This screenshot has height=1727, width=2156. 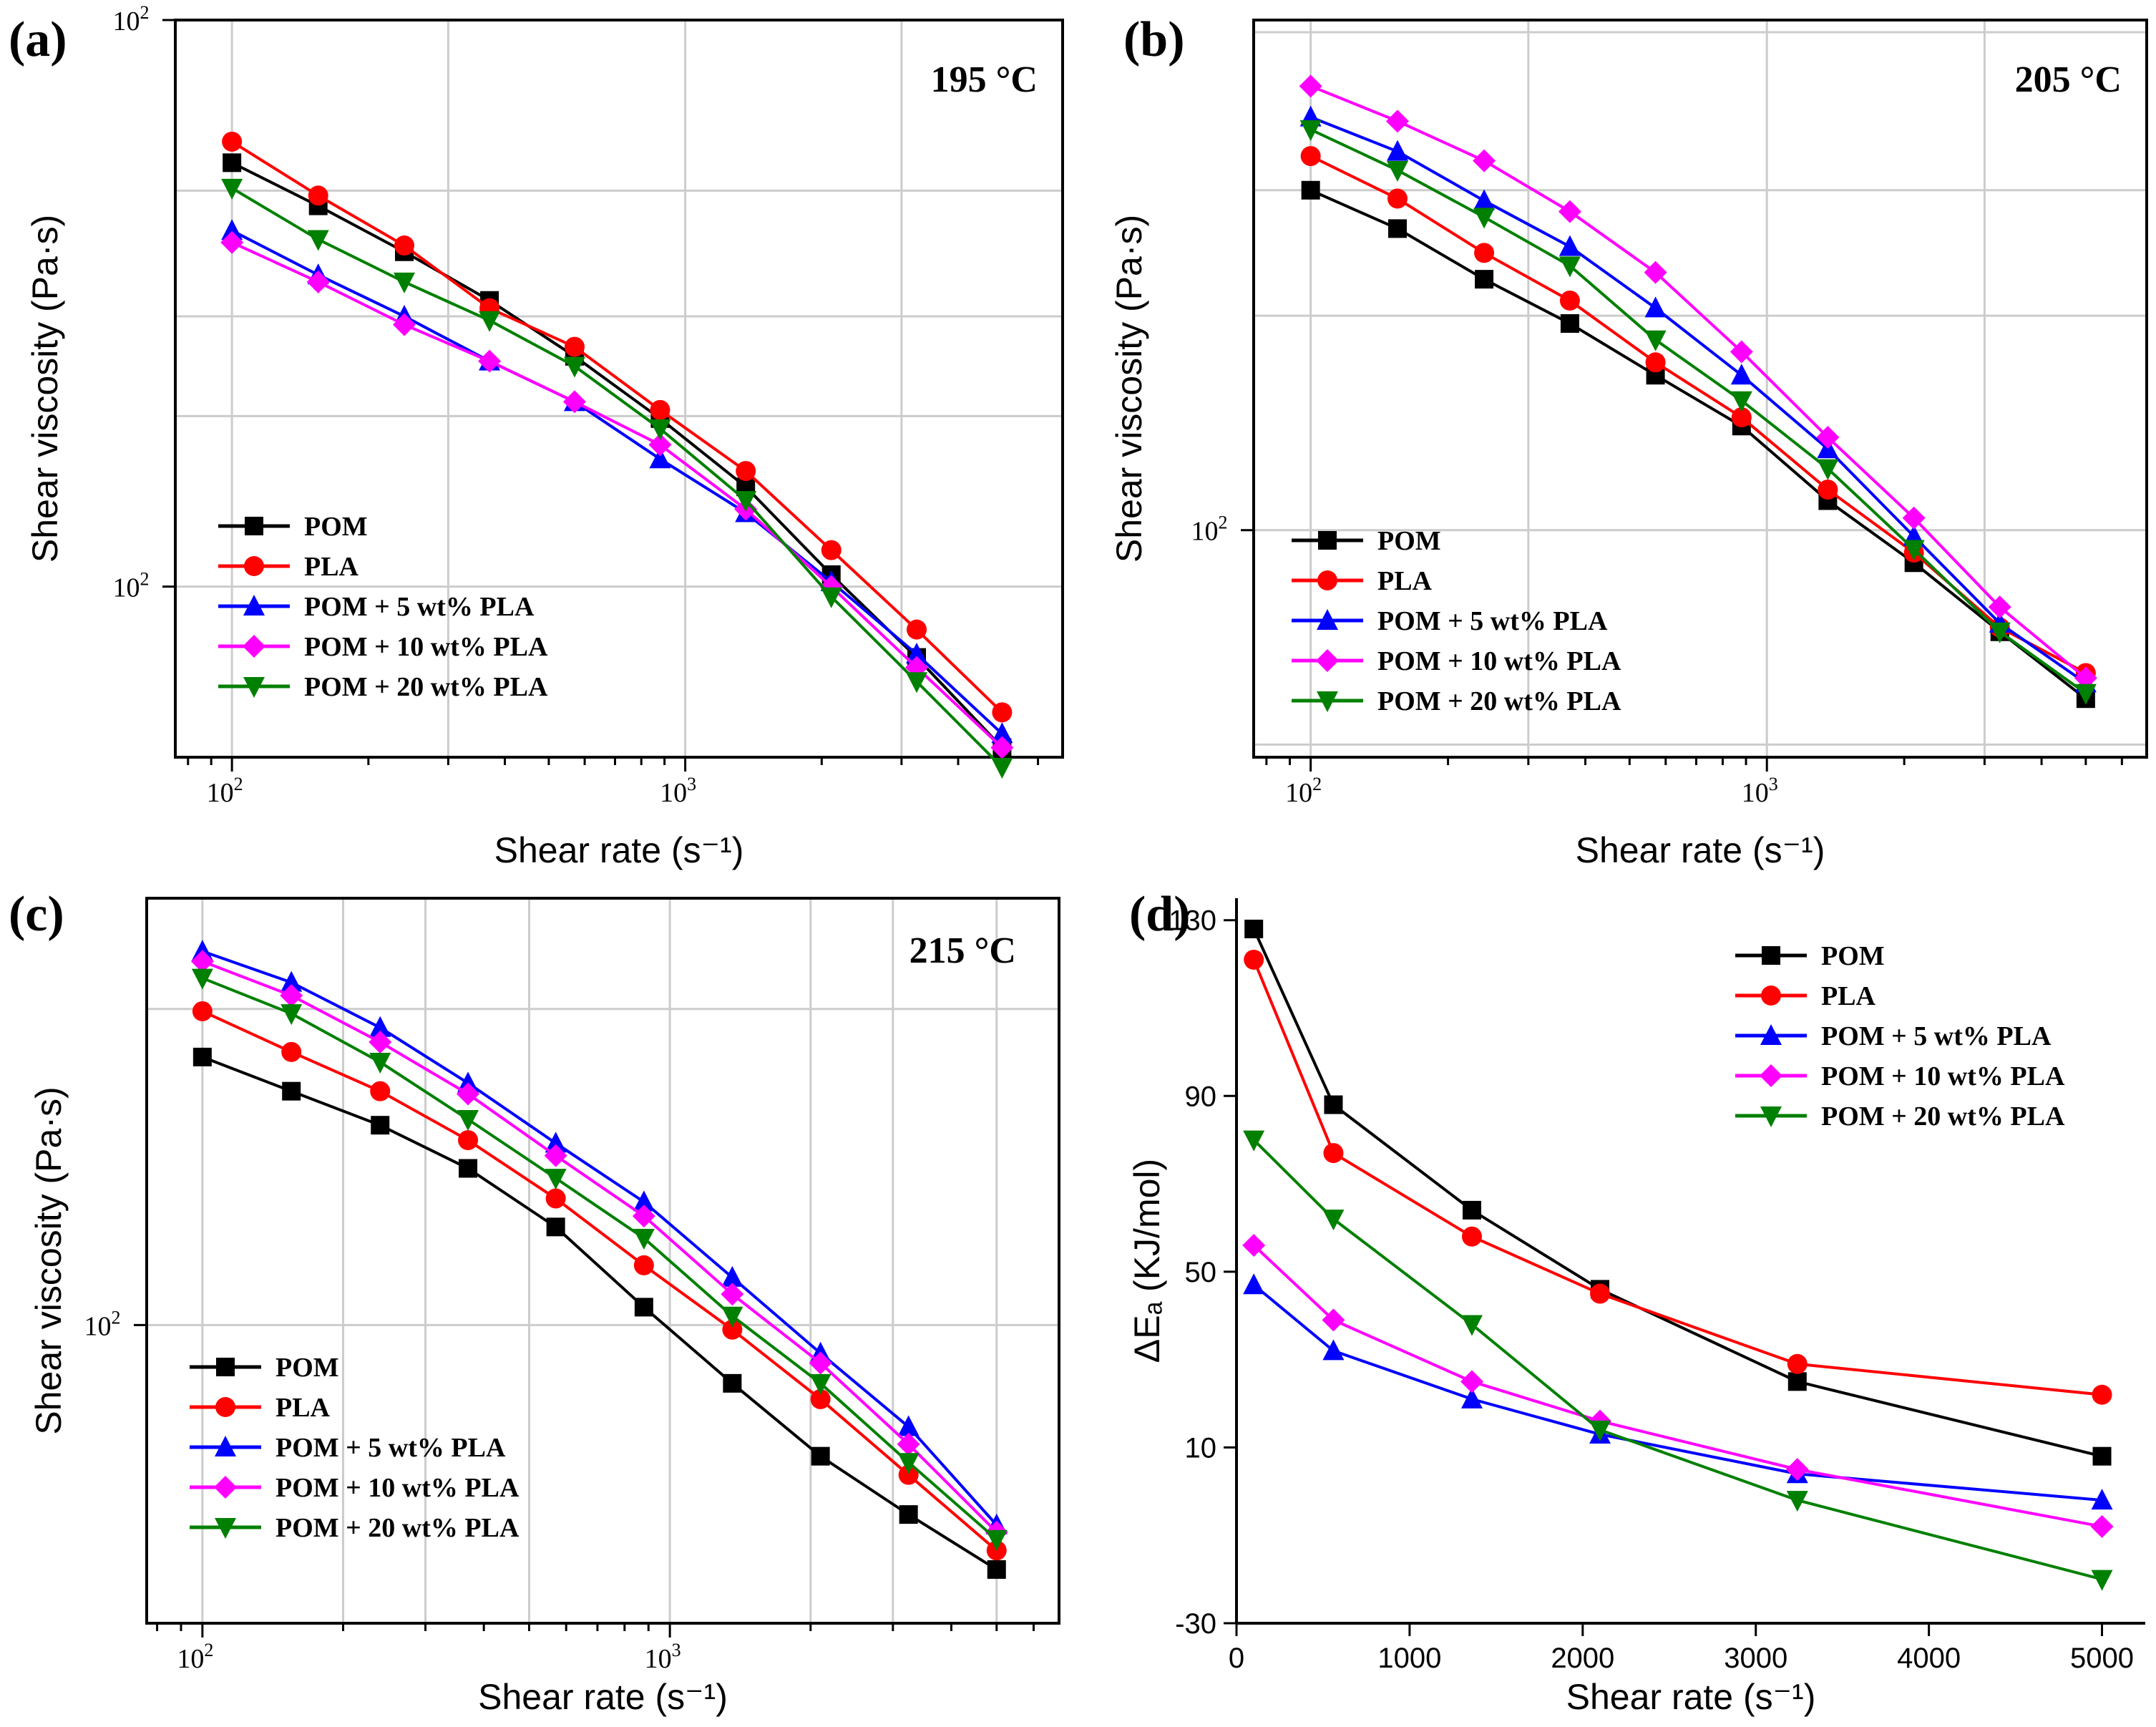 What do you see at coordinates (307, 1368) in the screenshot?
I see `legend-entry: POM` at bounding box center [307, 1368].